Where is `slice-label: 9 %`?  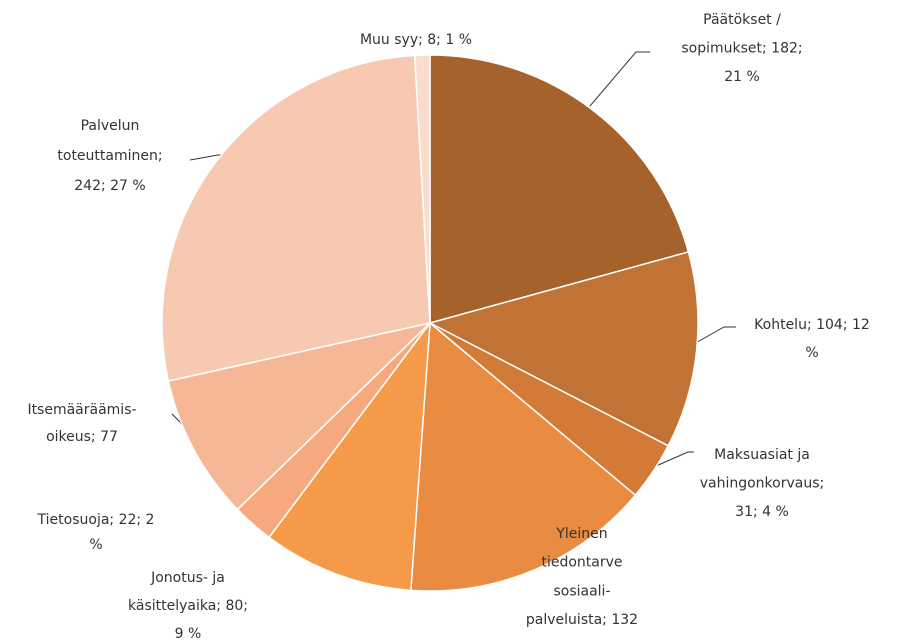 slice-label: 9 % is located at coordinates (188, 634).